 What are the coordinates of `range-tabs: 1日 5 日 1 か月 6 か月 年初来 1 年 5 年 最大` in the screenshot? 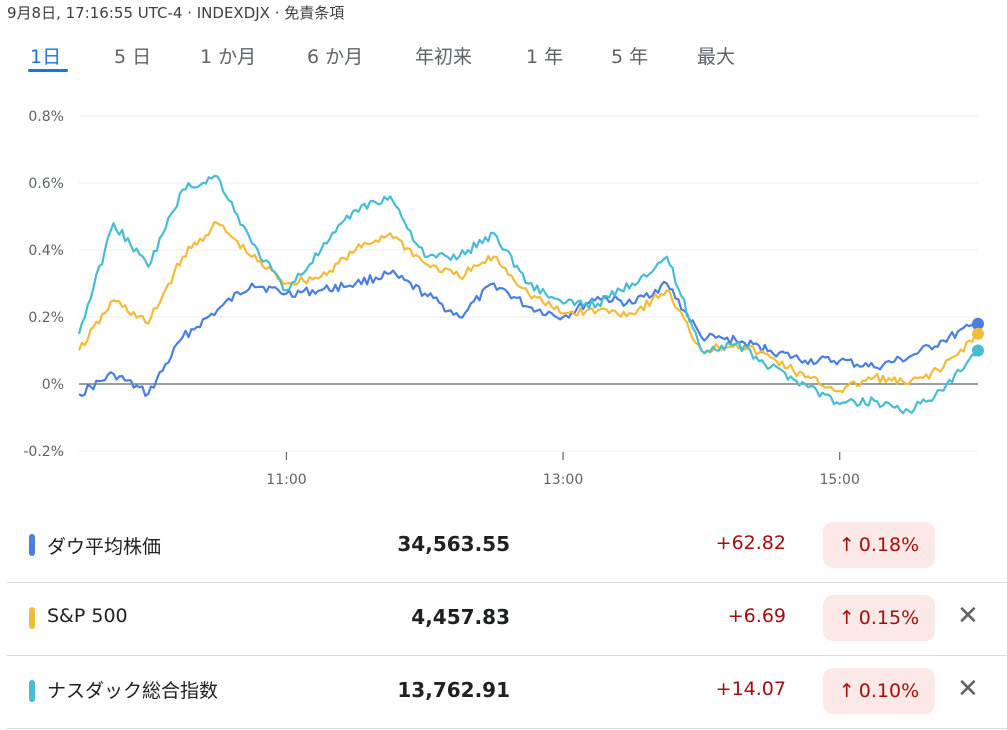 It's located at (503, 56).